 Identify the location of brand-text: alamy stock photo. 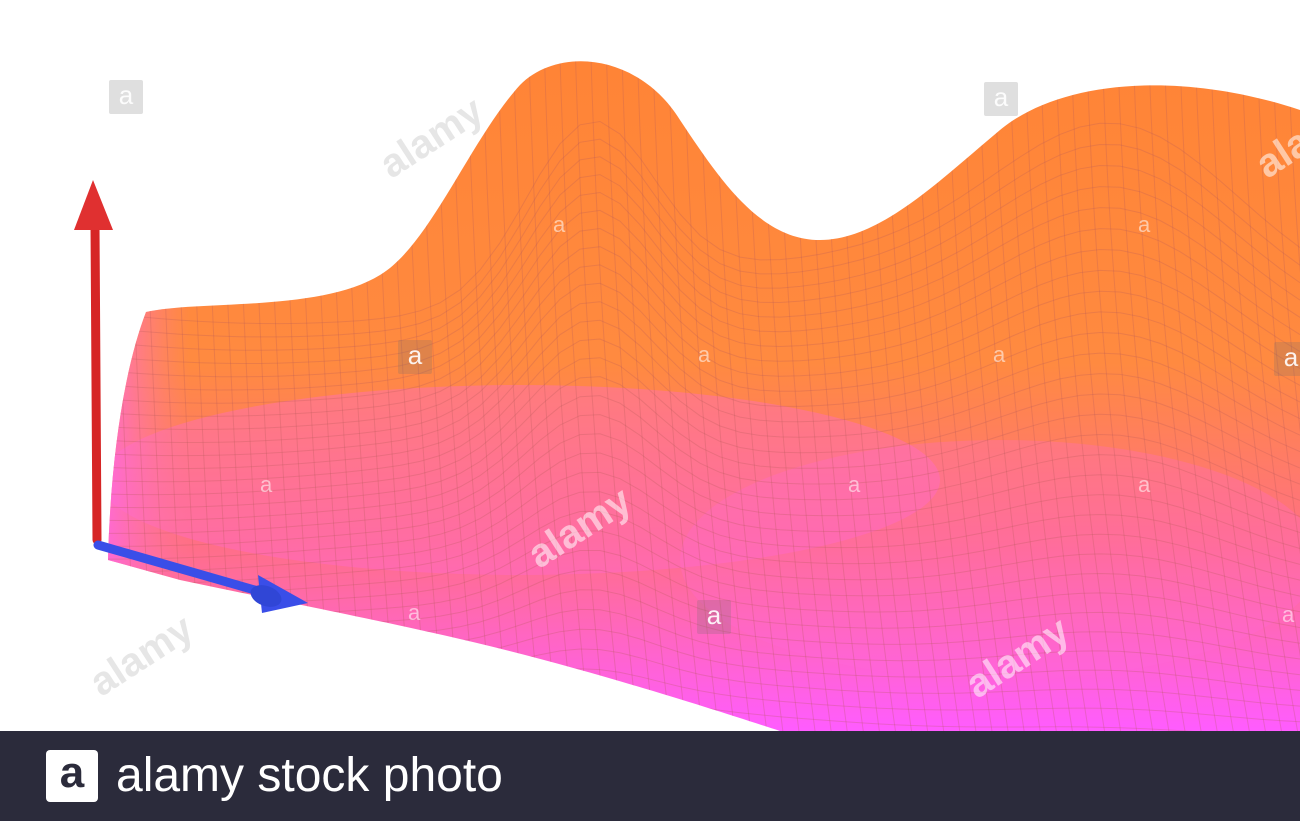
(309, 775).